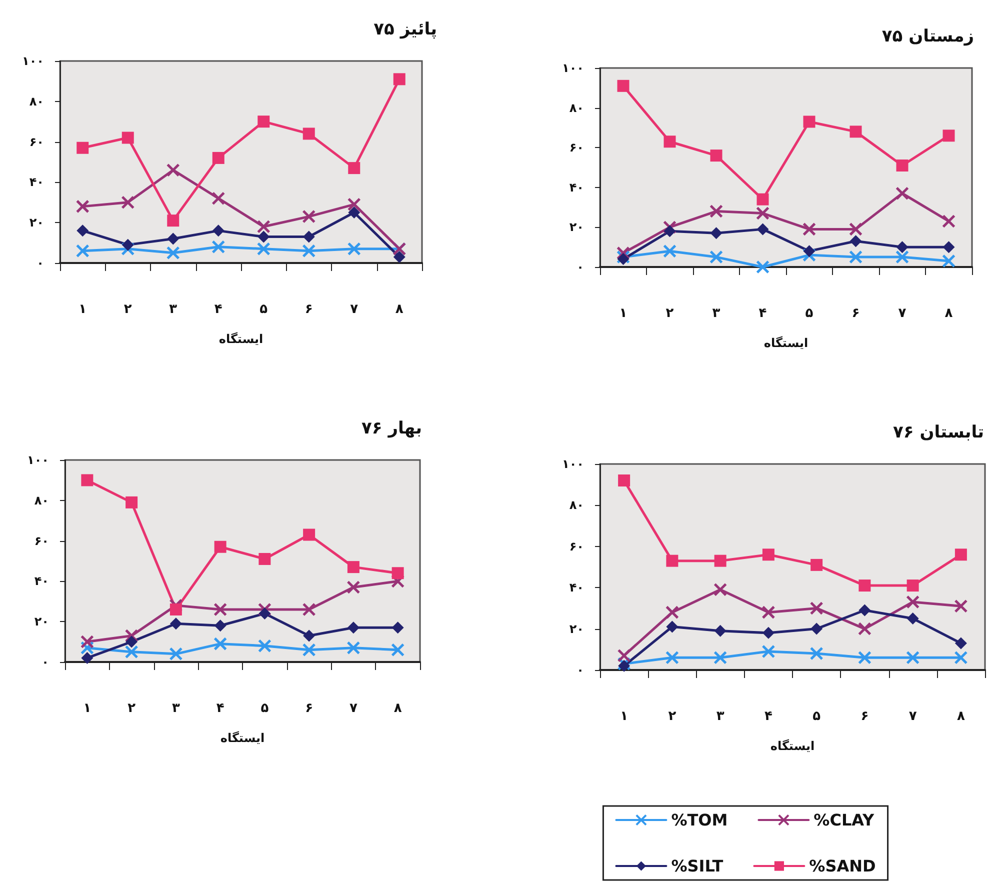  Describe the element at coordinates (842, 866) in the screenshot. I see `legend-label: %SAND` at that location.